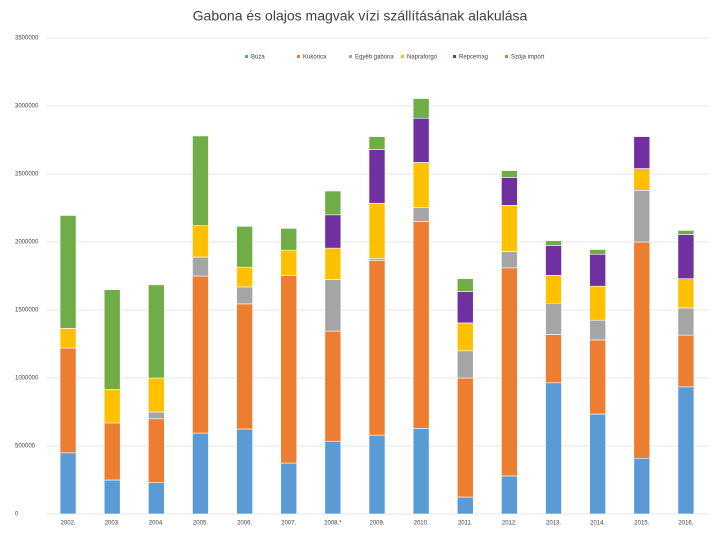 The height and width of the screenshot is (545, 720). I want to click on legend-label: Egyéb gabona, so click(374, 58).